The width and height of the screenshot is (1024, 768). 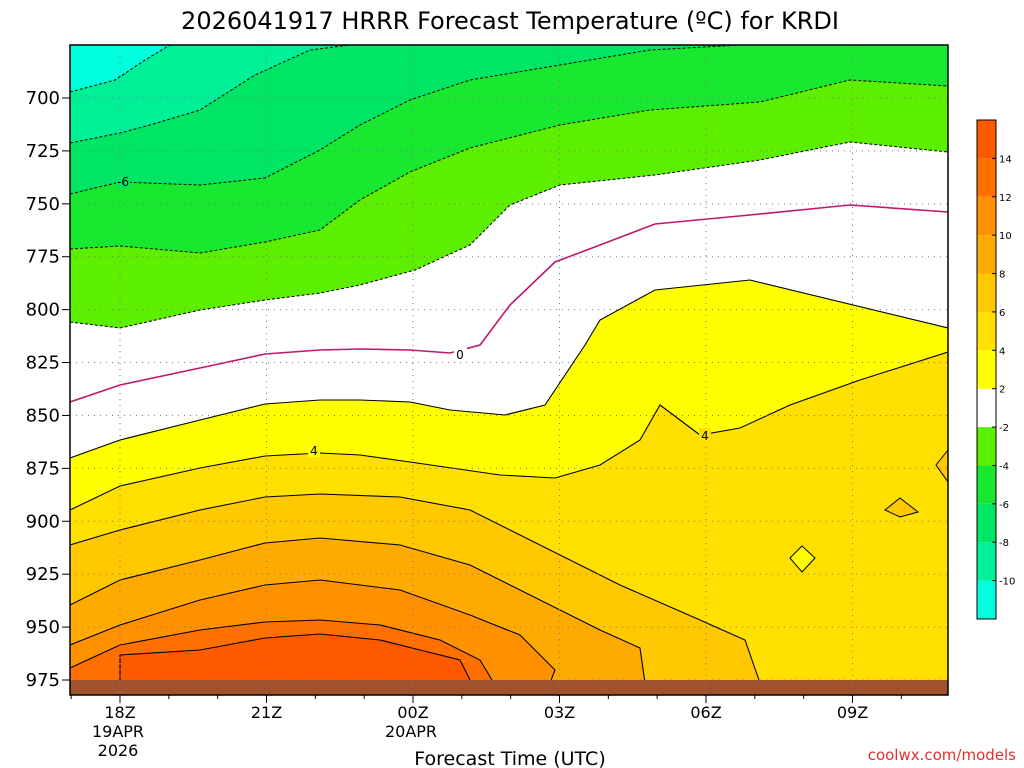 What do you see at coordinates (412, 712) in the screenshot?
I see `x-tick-label: 00Z` at bounding box center [412, 712].